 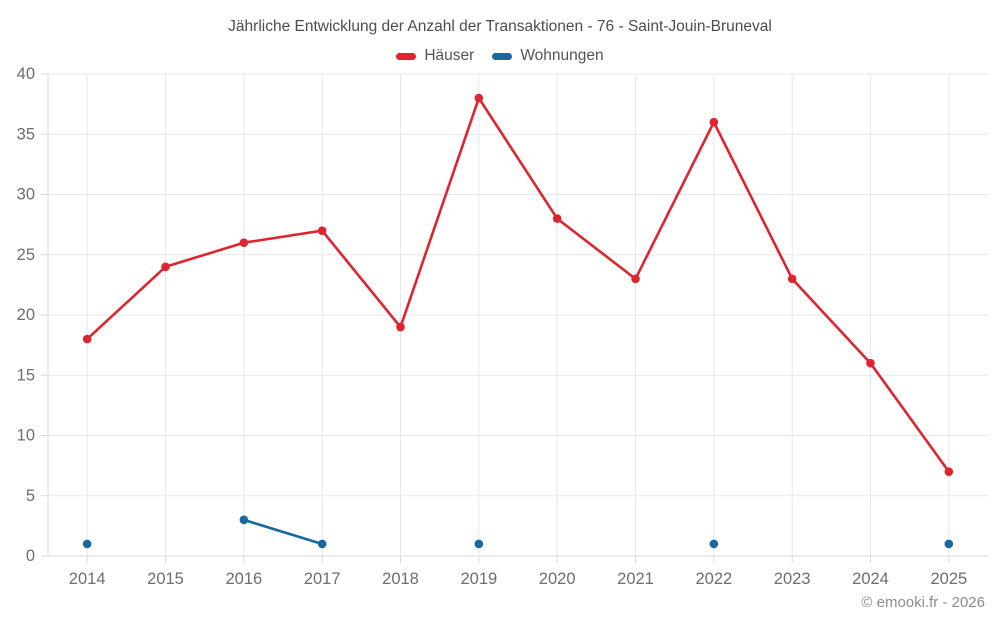 What do you see at coordinates (870, 579) in the screenshot?
I see `svg-text: 2024` at bounding box center [870, 579].